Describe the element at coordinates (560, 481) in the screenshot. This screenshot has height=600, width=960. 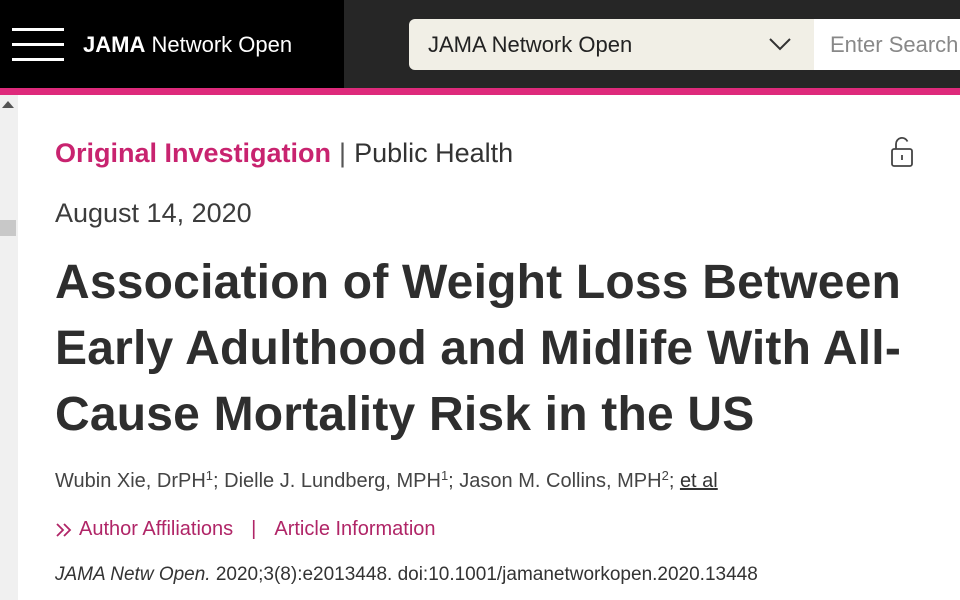
I see `author-name: Jason M. Collins, MPH` at that location.